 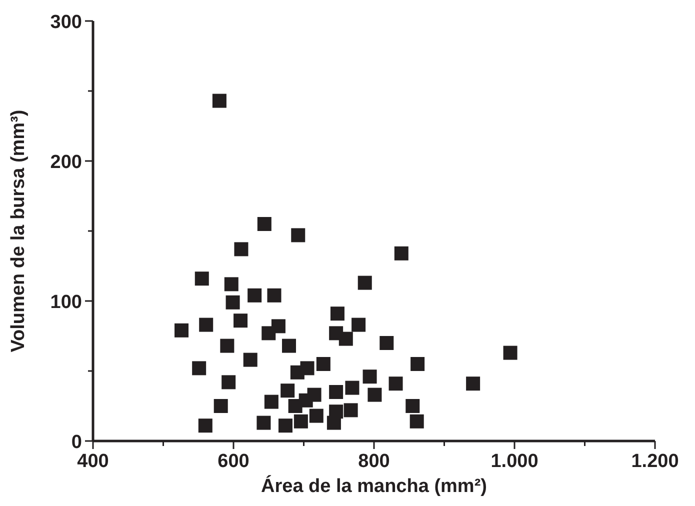 I want to click on y-tick-label: 200, so click(x=66, y=162).